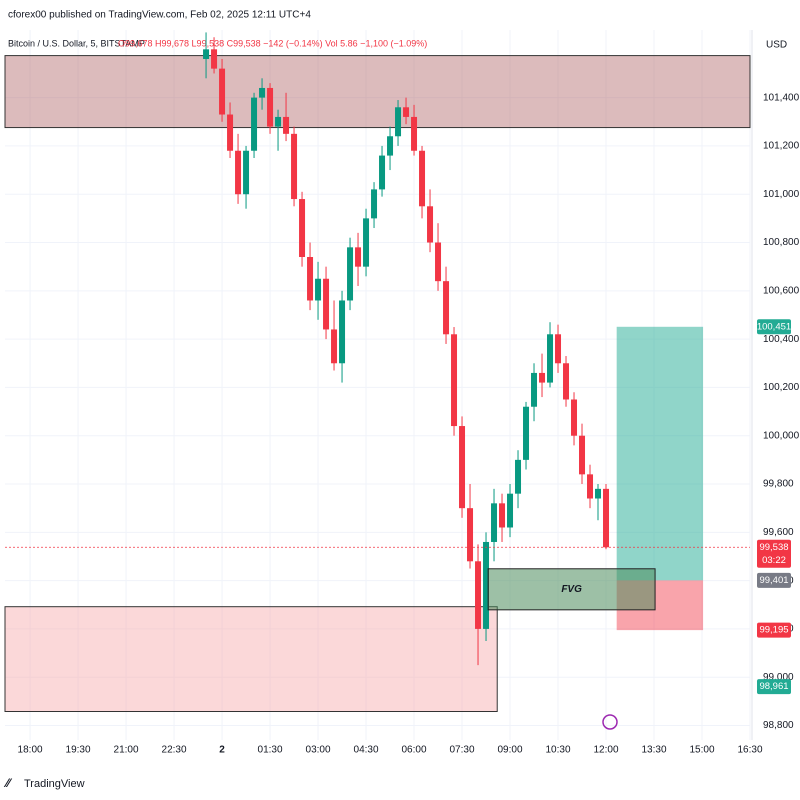  What do you see at coordinates (781, 97) in the screenshot?
I see `y-tick-label: 101,400` at bounding box center [781, 97].